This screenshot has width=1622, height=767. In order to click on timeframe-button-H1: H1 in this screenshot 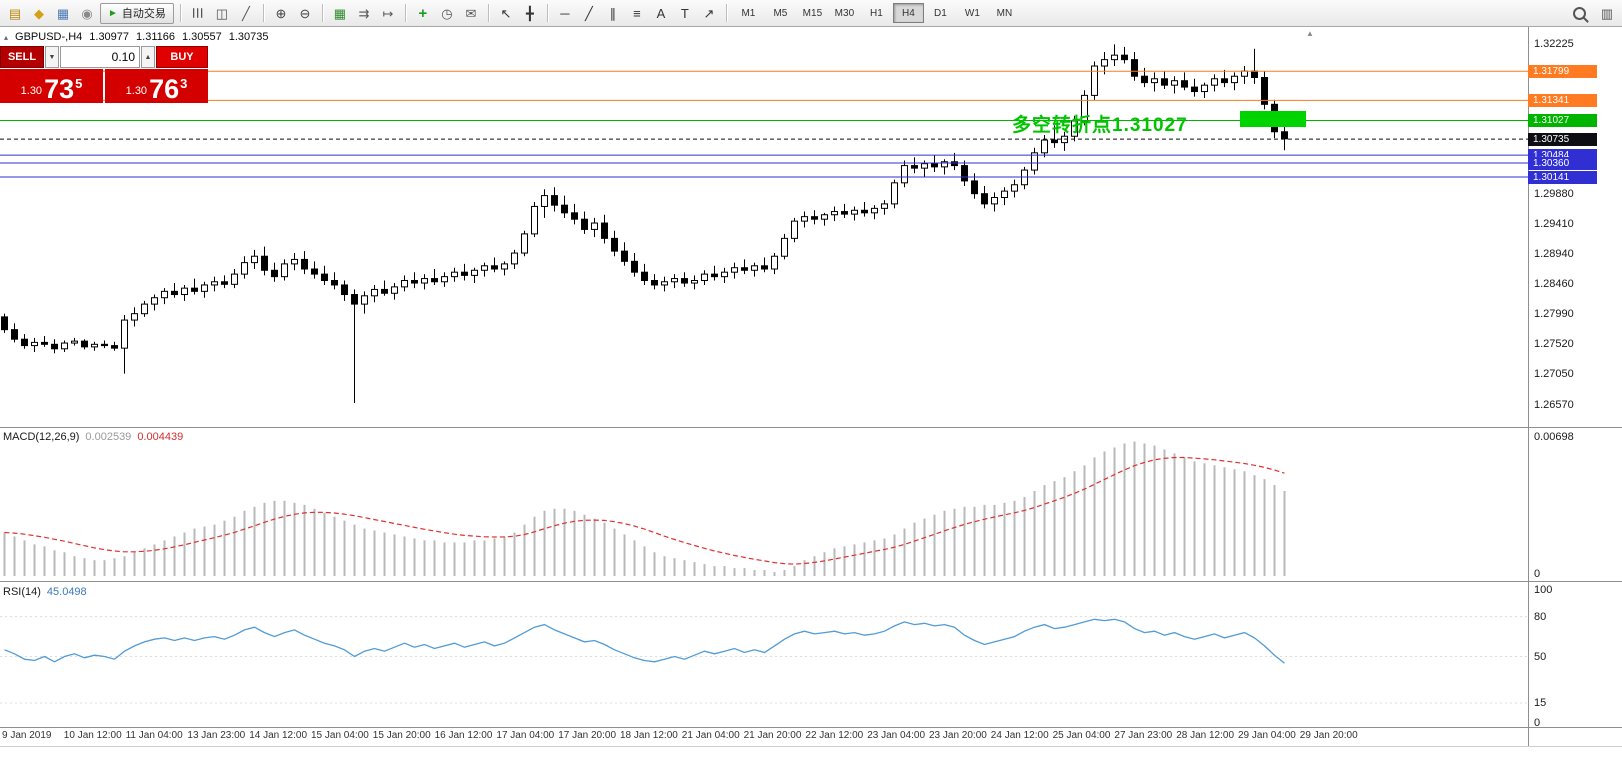, I will do `click(876, 13)`.